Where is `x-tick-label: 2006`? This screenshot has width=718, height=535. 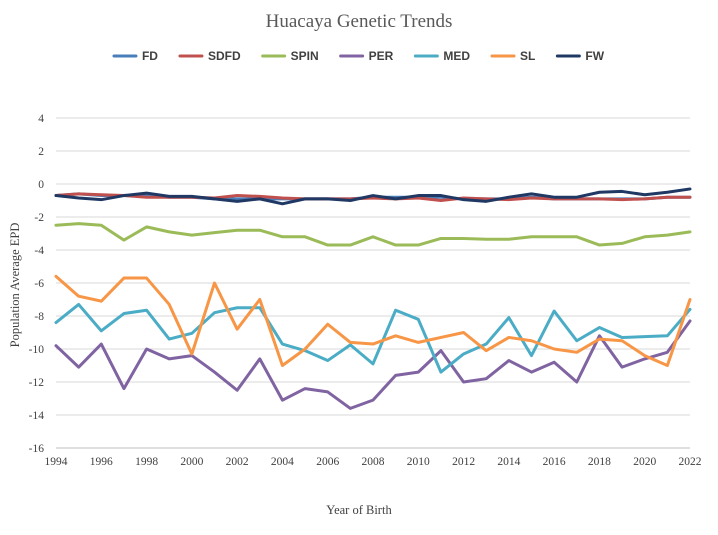 x-tick-label: 2006 is located at coordinates (327, 462).